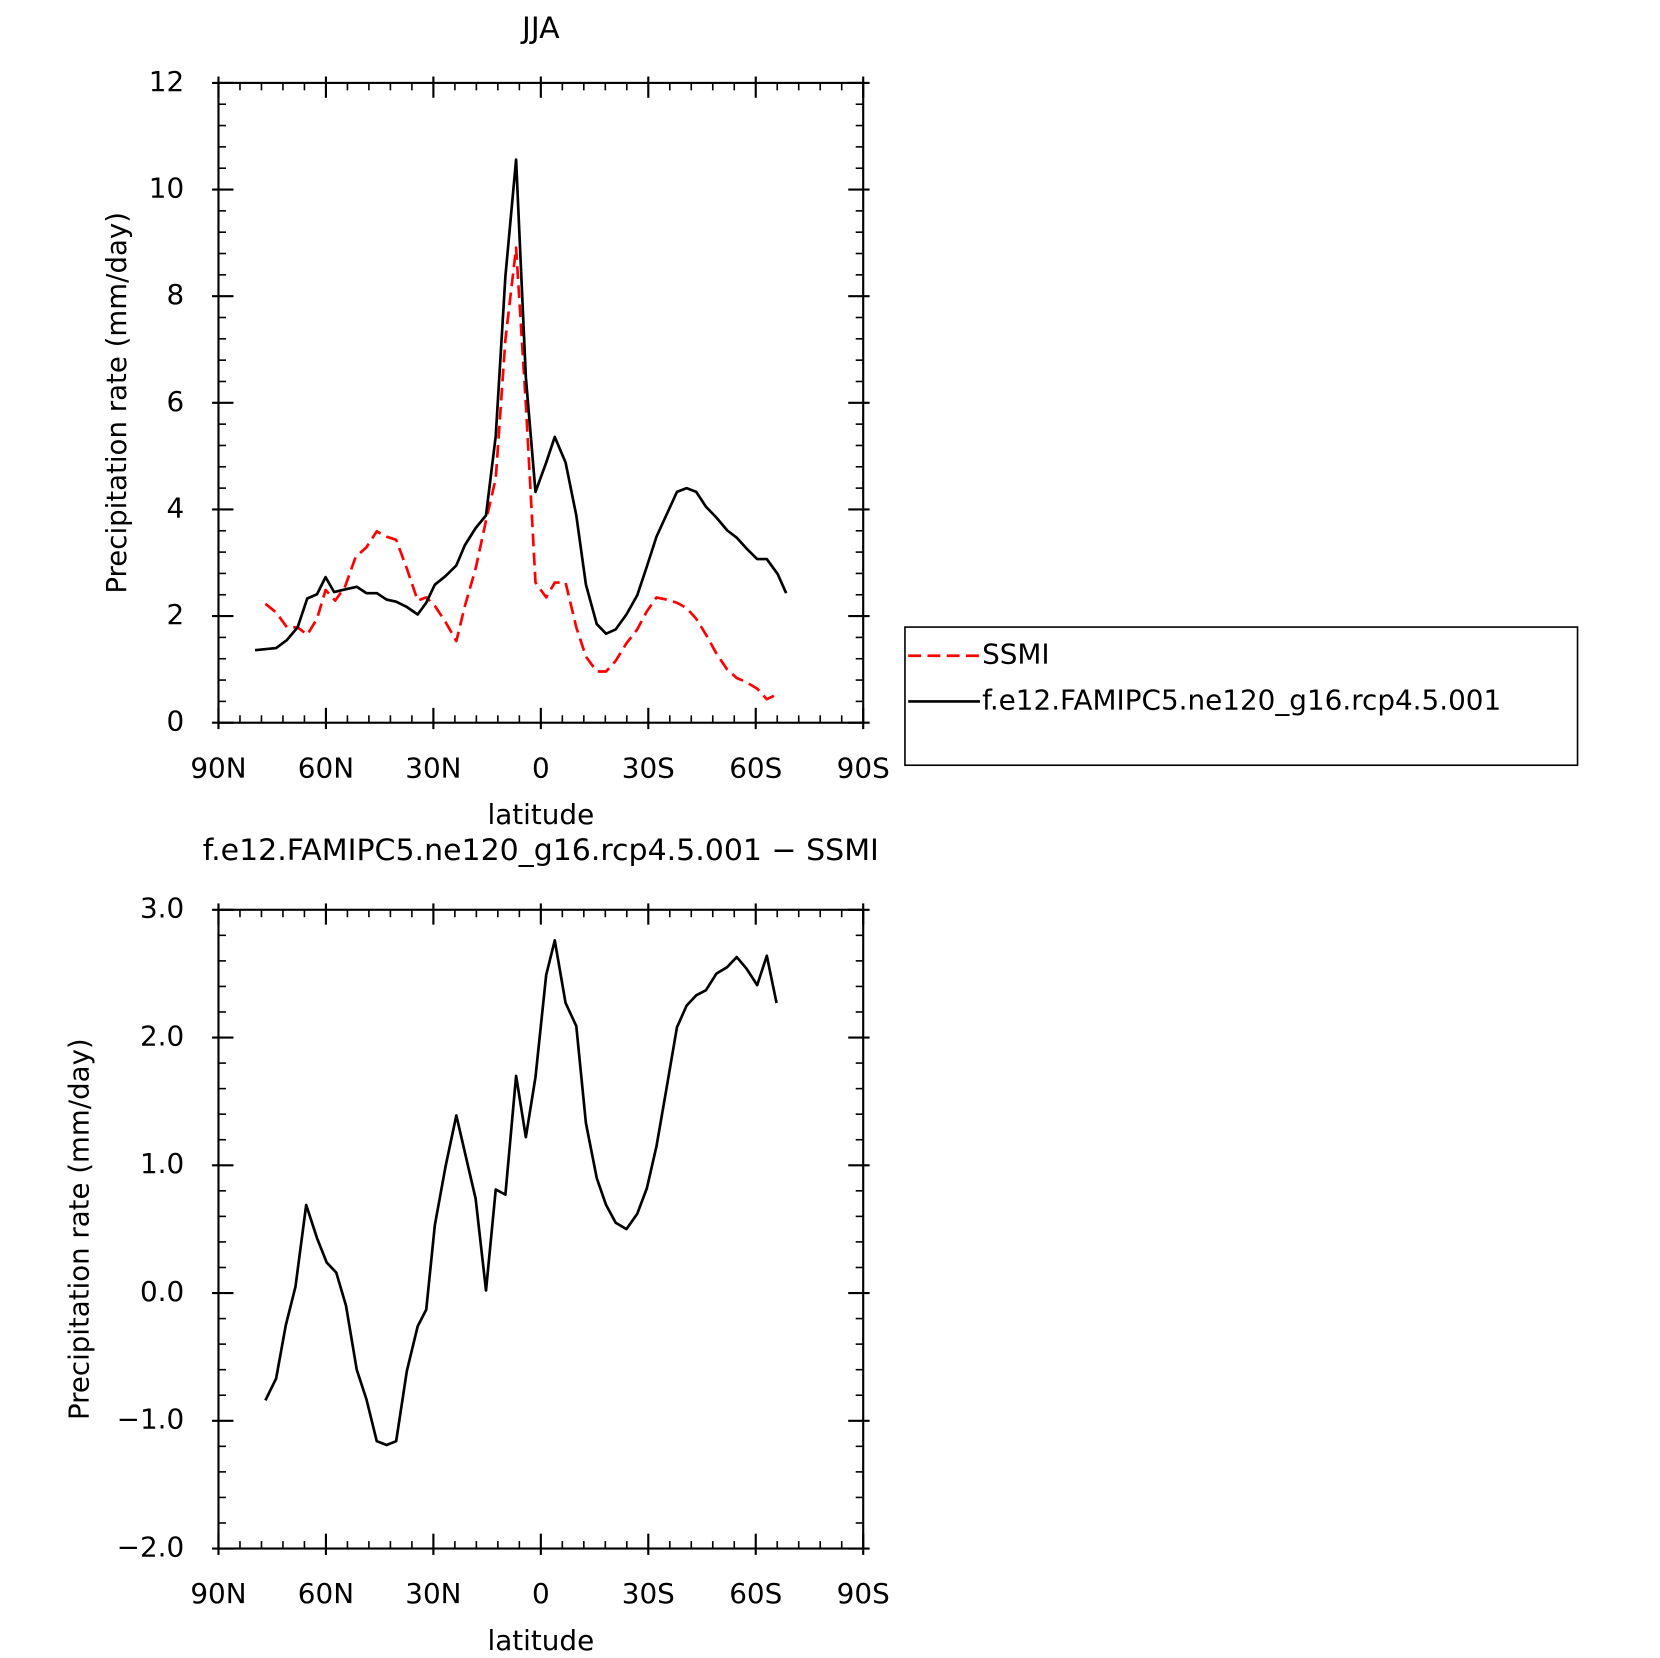 Image resolution: width=1660 pixels, height=1658 pixels. I want to click on y-tick-label: 3.0, so click(162, 908).